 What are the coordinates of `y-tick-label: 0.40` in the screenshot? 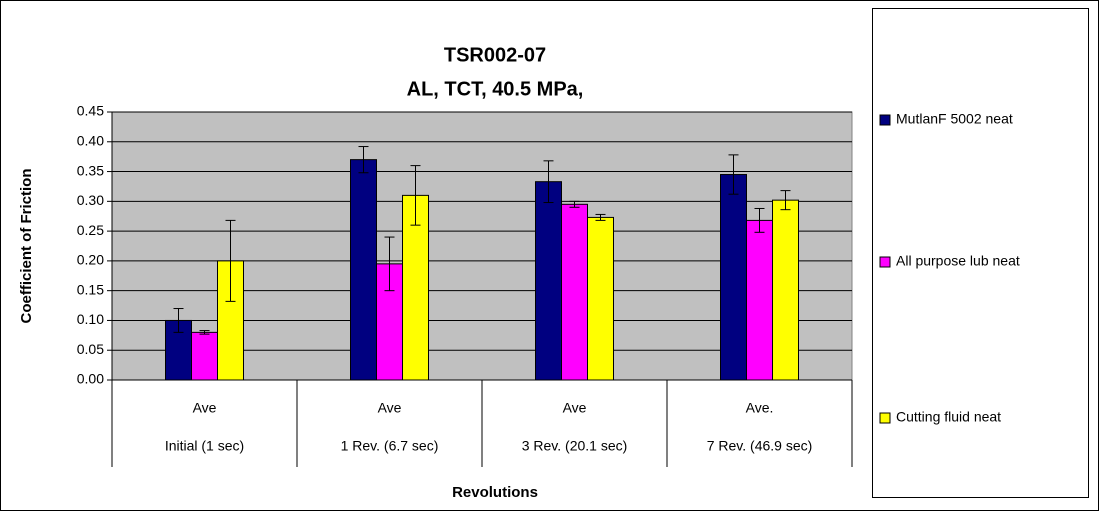 It's located at (90, 140).